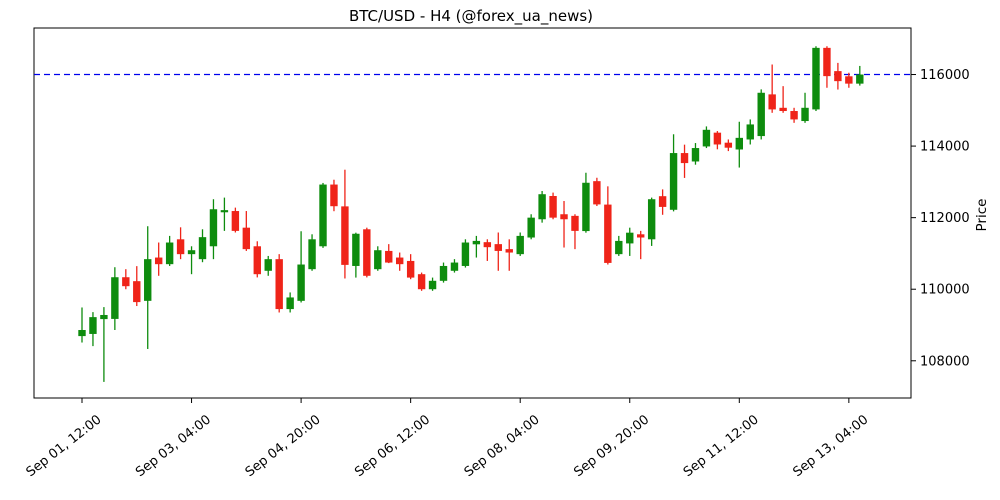 Image resolution: width=1000 pixels, height=500 pixels. Describe the element at coordinates (945, 147) in the screenshot. I see `y-tick-label: 114000` at that location.